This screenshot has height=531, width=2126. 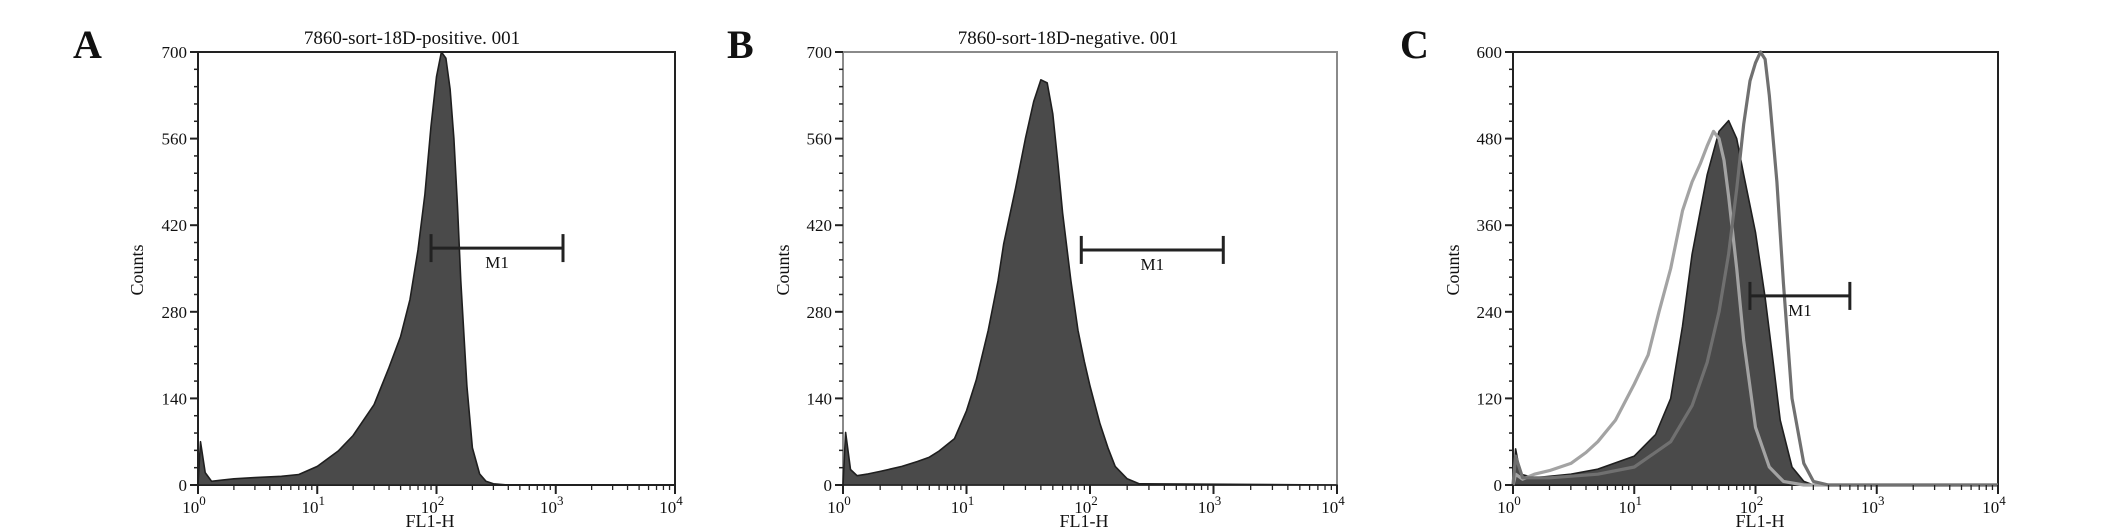 What do you see at coordinates (820, 312) in the screenshot?
I see `y-tick-label-b: 280` at bounding box center [820, 312].